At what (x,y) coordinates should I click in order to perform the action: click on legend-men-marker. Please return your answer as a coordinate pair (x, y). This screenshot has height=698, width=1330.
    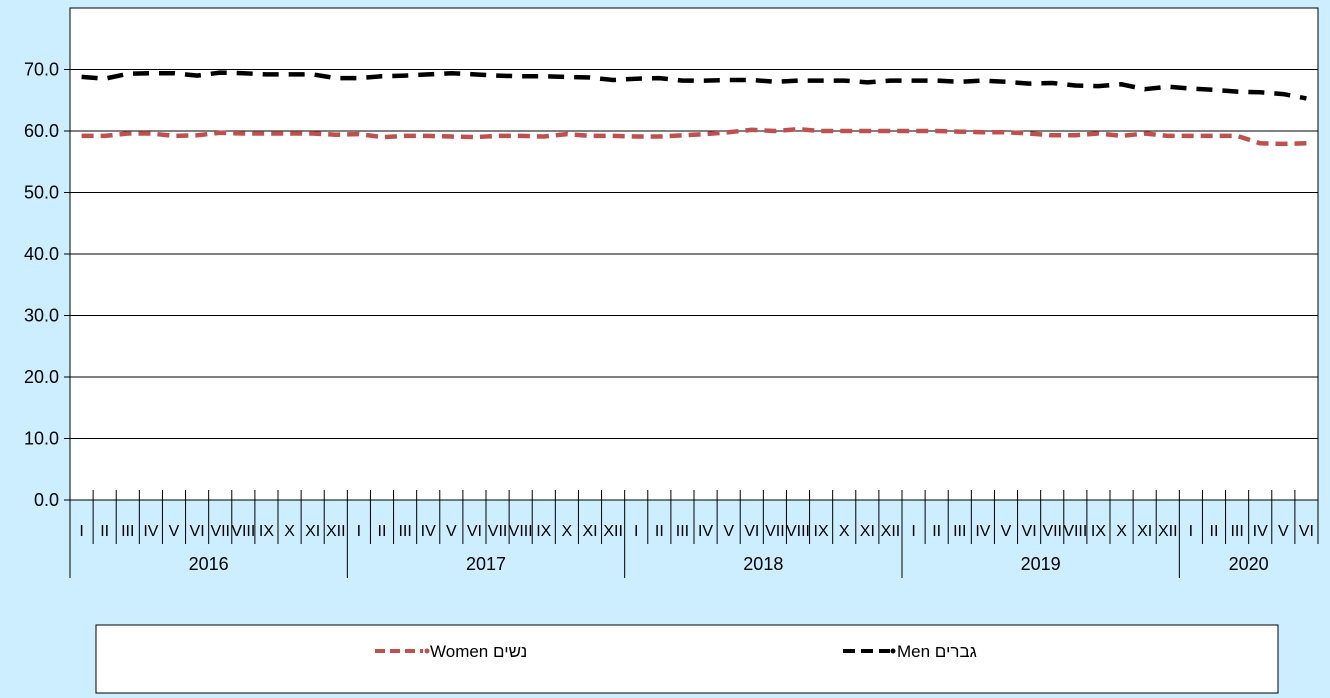
    Looking at the image, I should click on (893, 651).